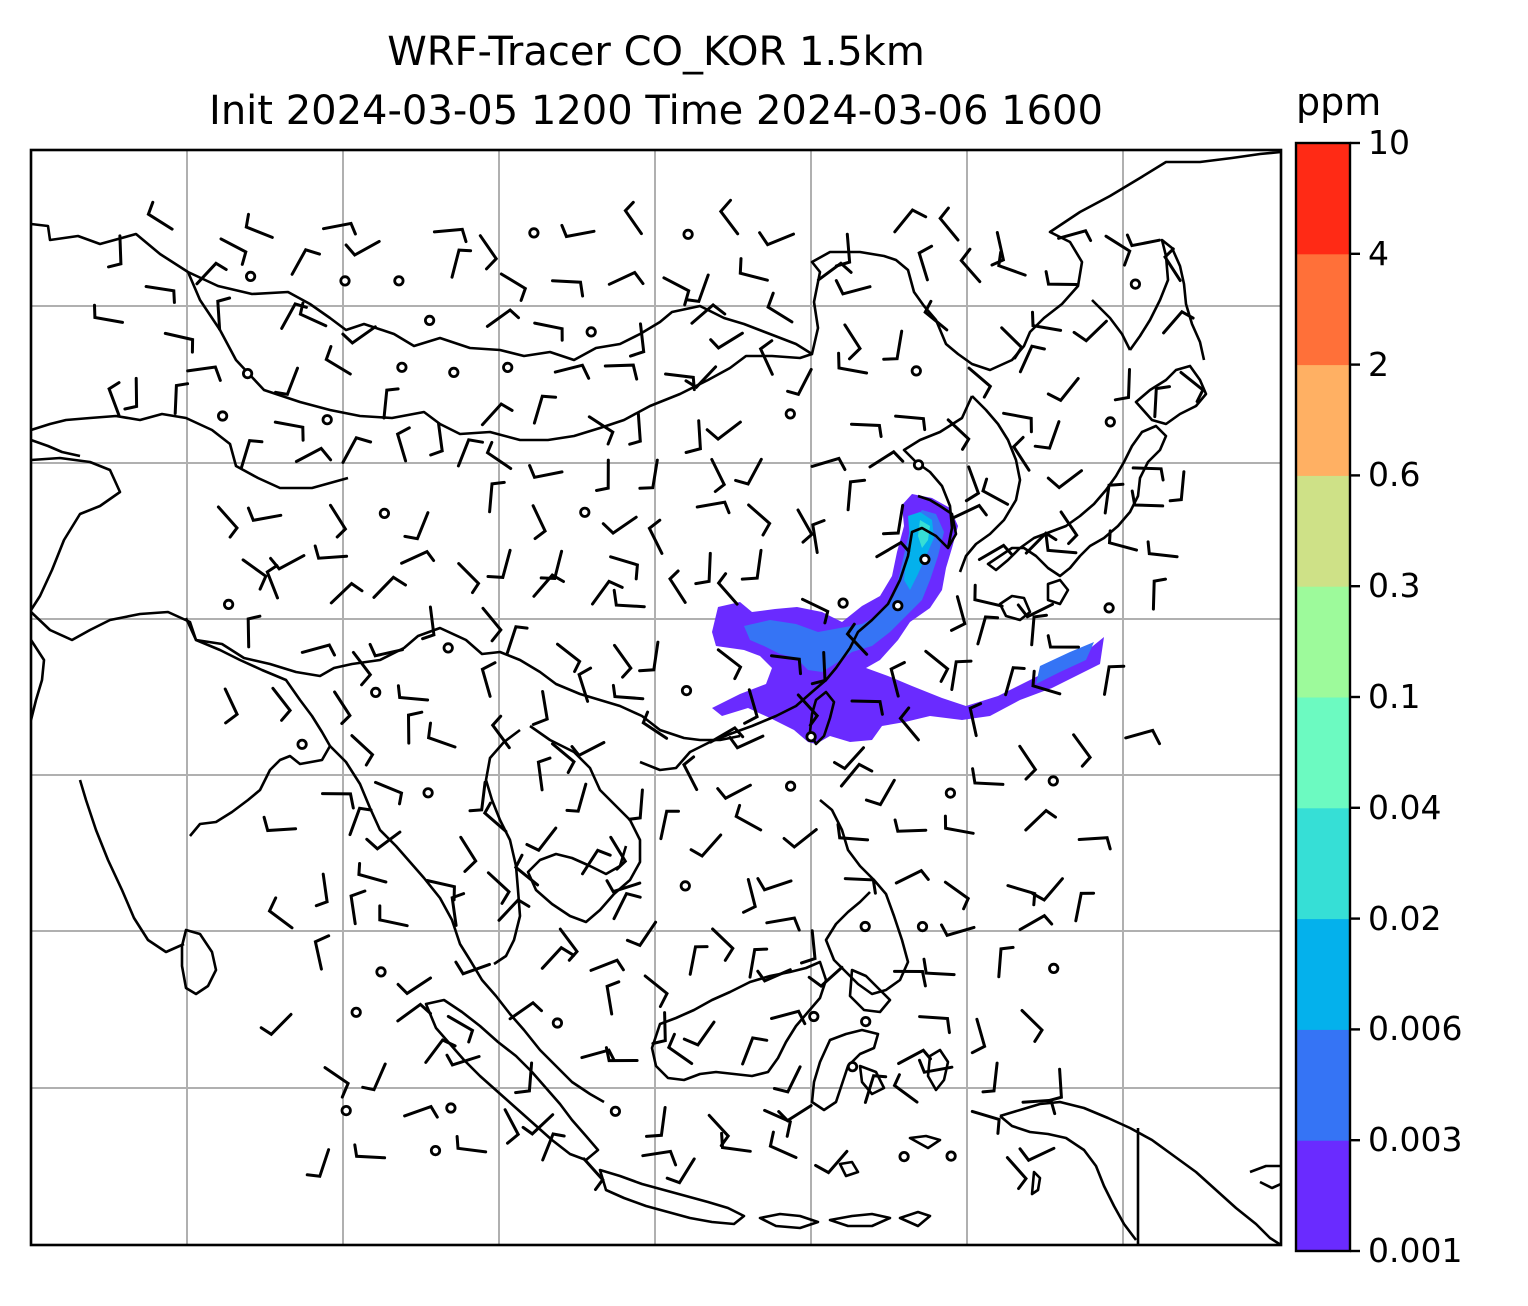 This screenshot has width=1528, height=1306. What do you see at coordinates (1394, 696) in the screenshot?
I see `colorbar-tick-label: 0.1` at bounding box center [1394, 696].